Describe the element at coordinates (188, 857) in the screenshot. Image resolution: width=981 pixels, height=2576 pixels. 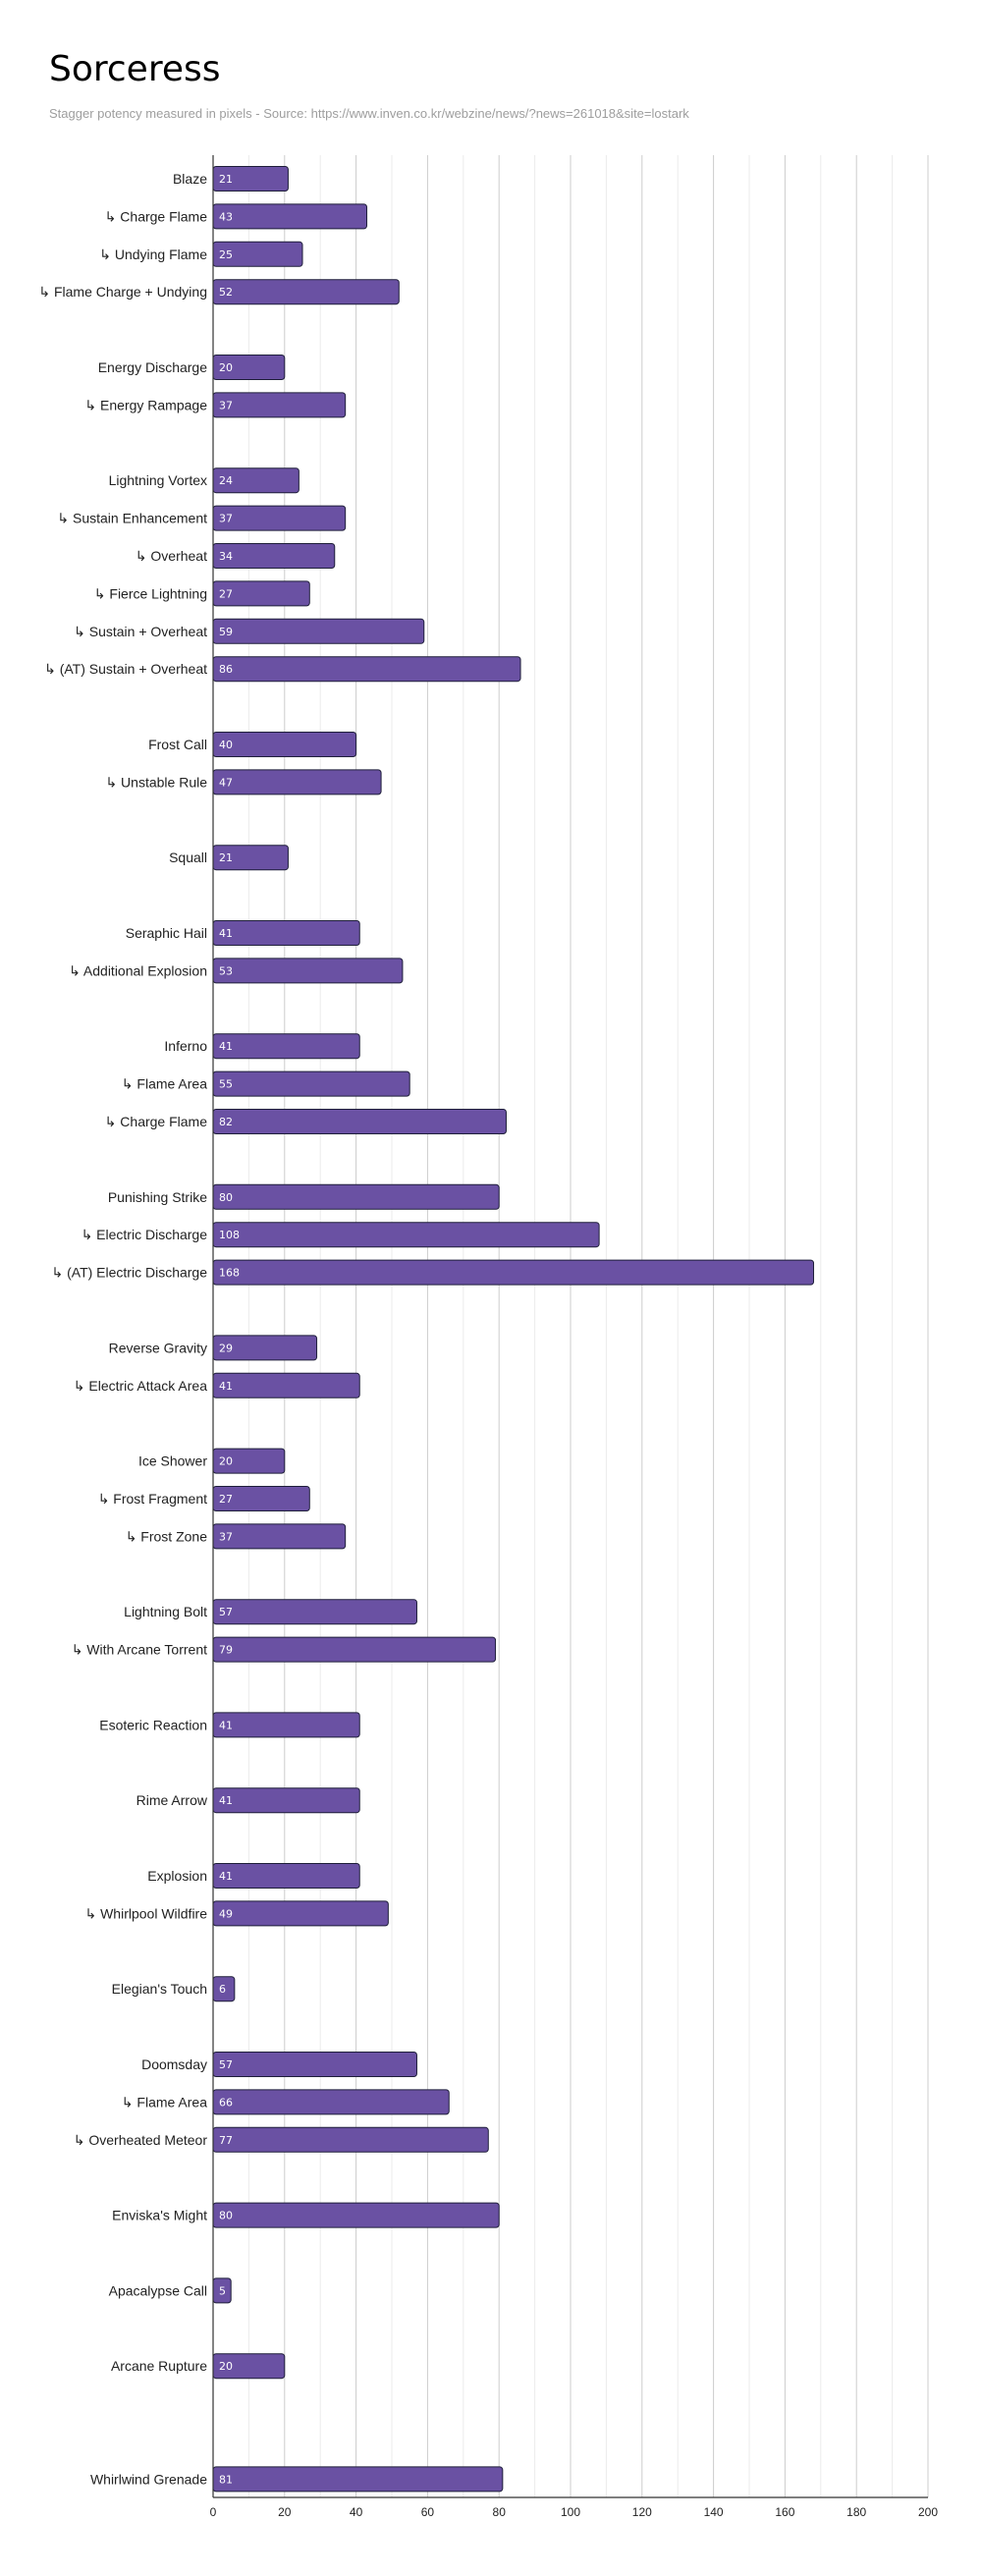
I see `category-label: Squall` at that location.